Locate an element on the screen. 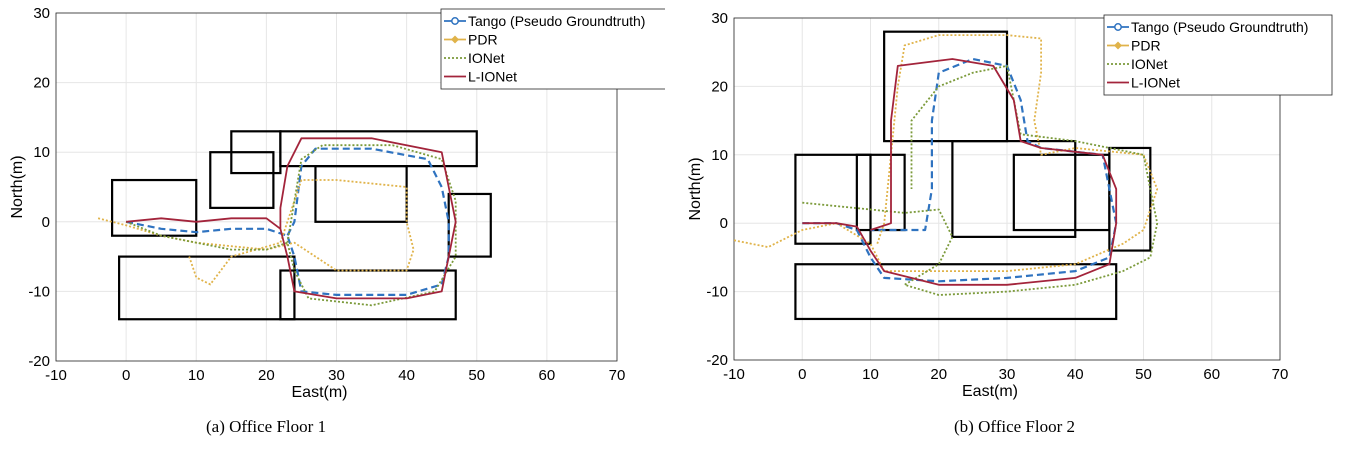  caption-office-floor-2: (b) Office Floor 2 is located at coordinates (1015, 426).